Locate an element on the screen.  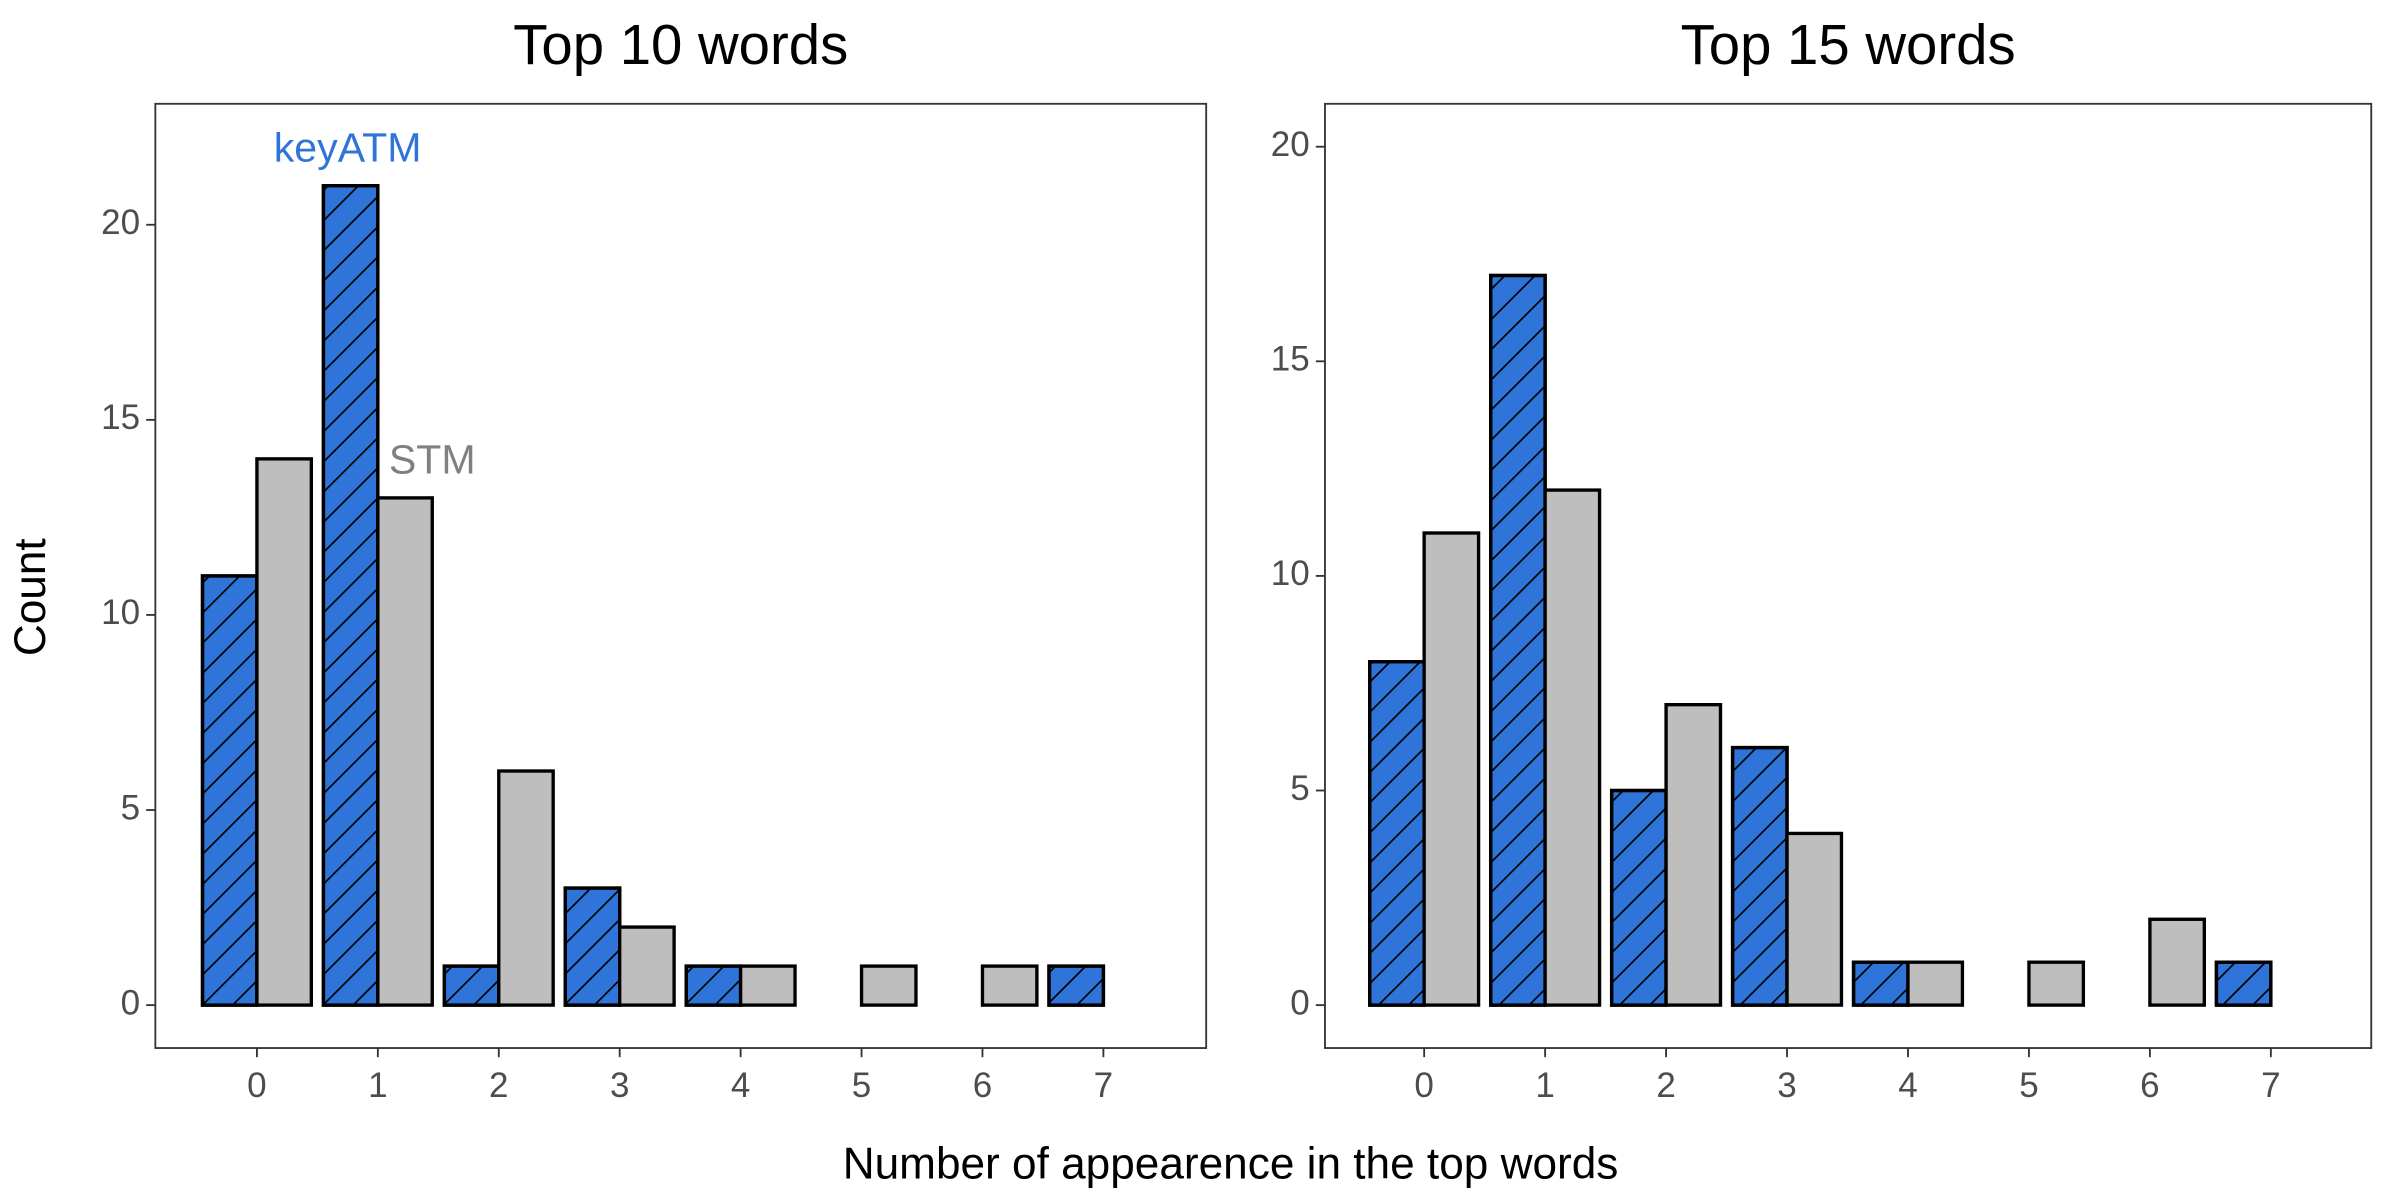
y-axis-label: Count is located at coordinates (30, 597).